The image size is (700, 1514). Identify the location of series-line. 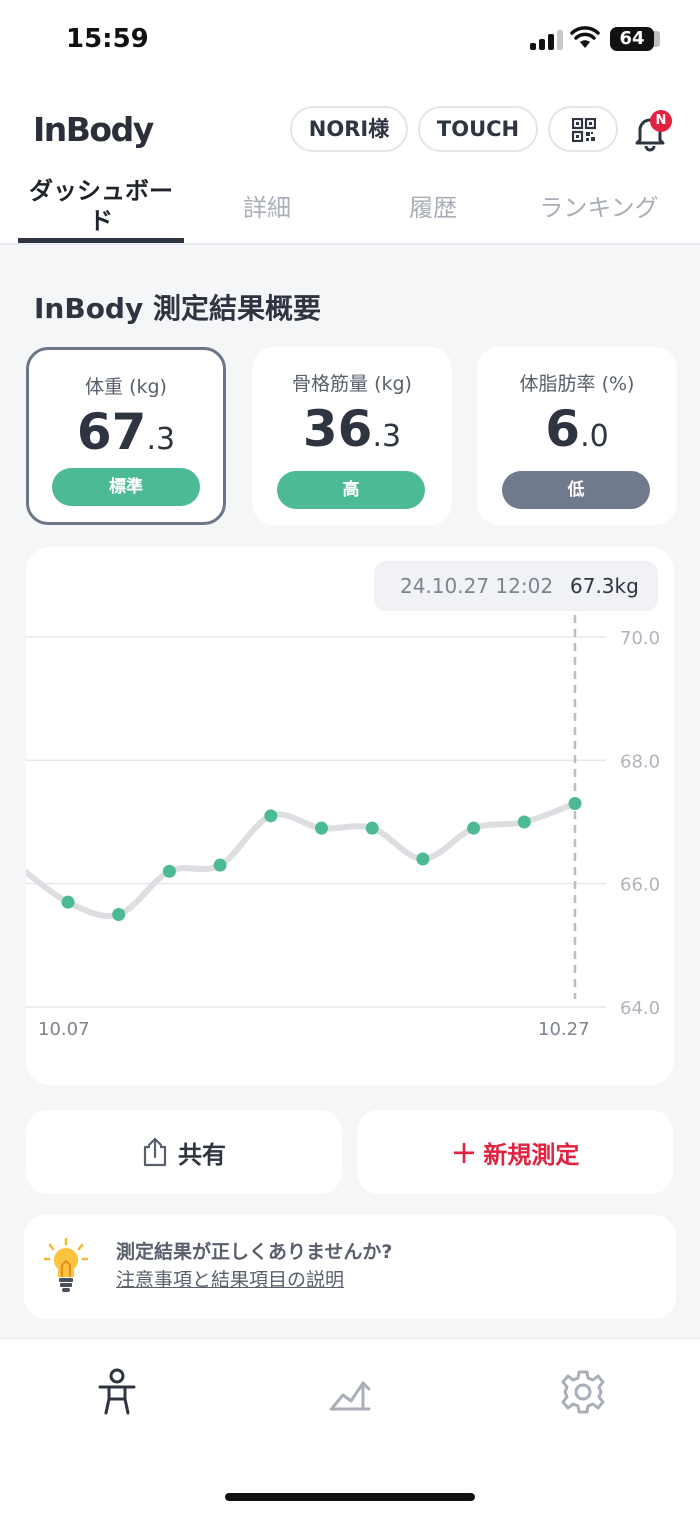
(302, 859).